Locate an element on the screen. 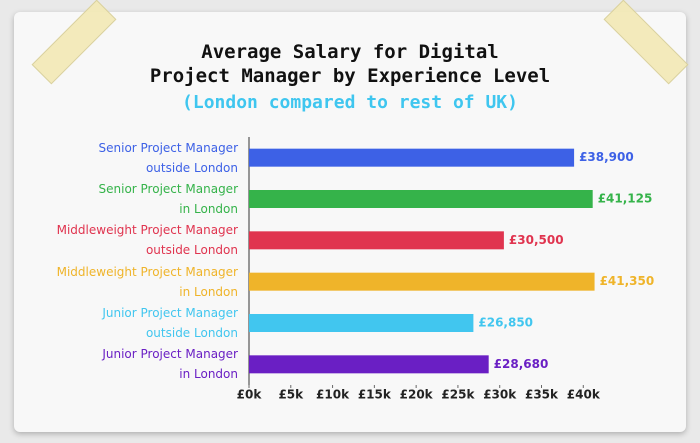 This screenshot has width=700, height=443. category-label: Senior Project Manager outside London is located at coordinates (168, 157).